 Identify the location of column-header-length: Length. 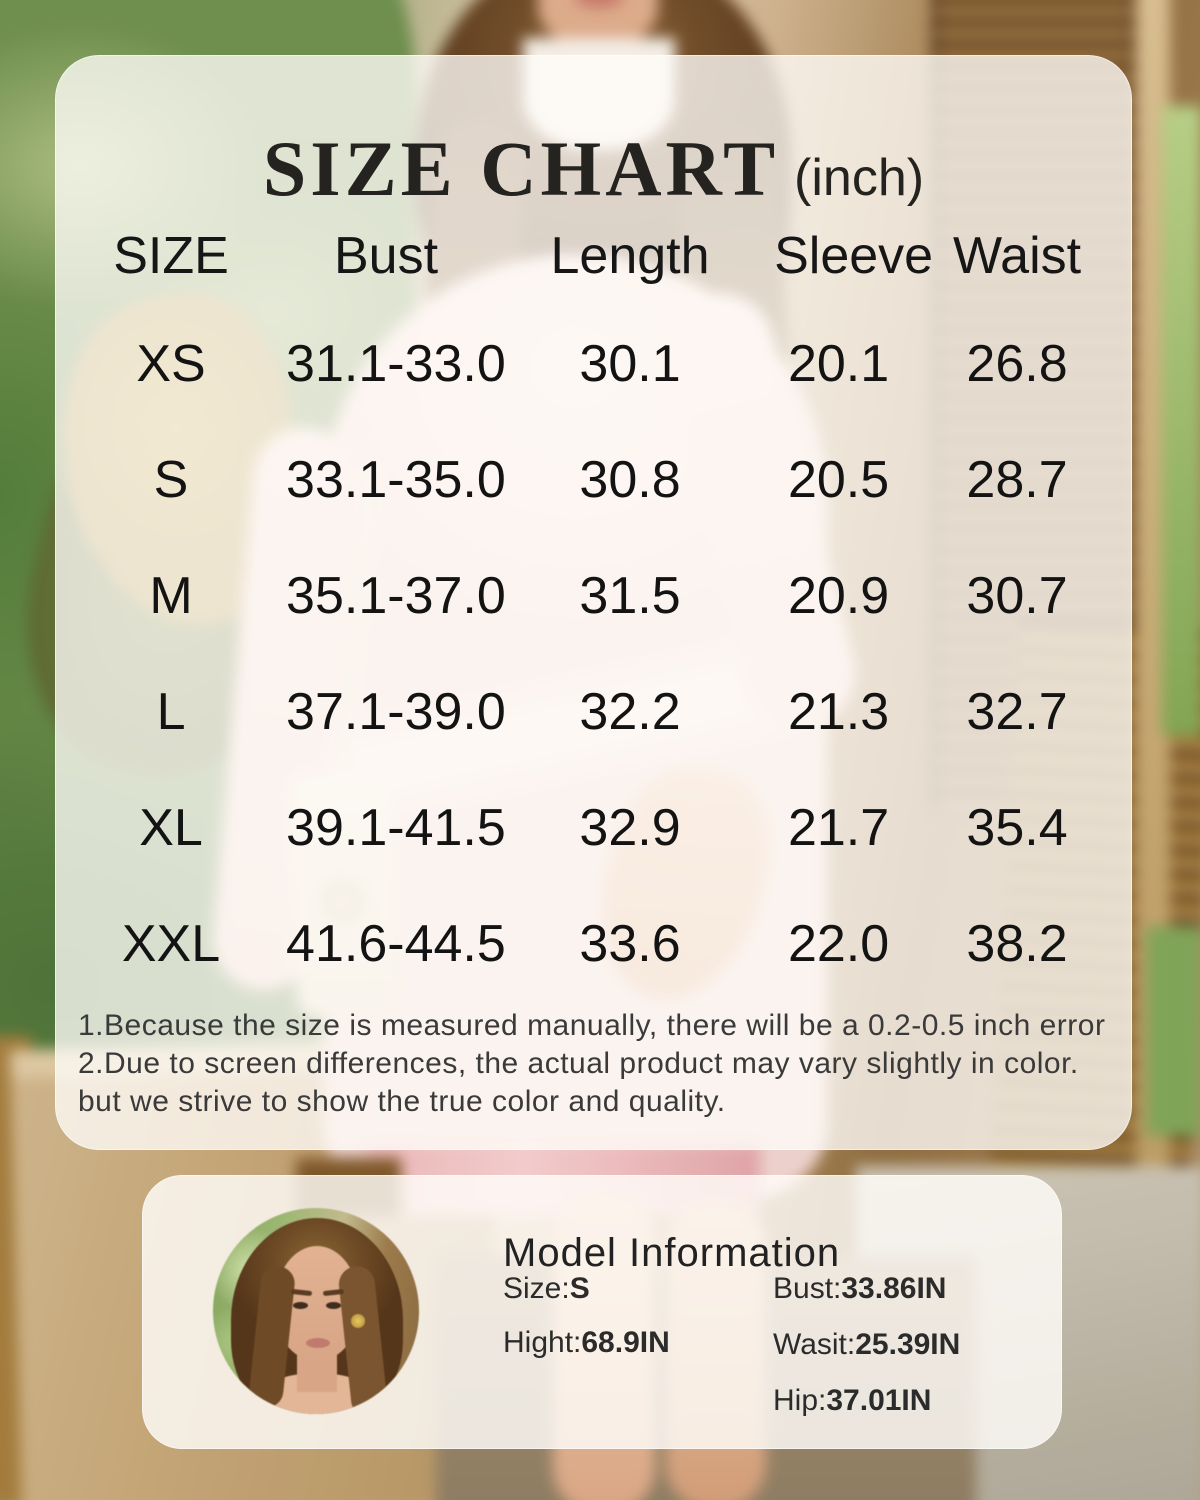
(630, 256).